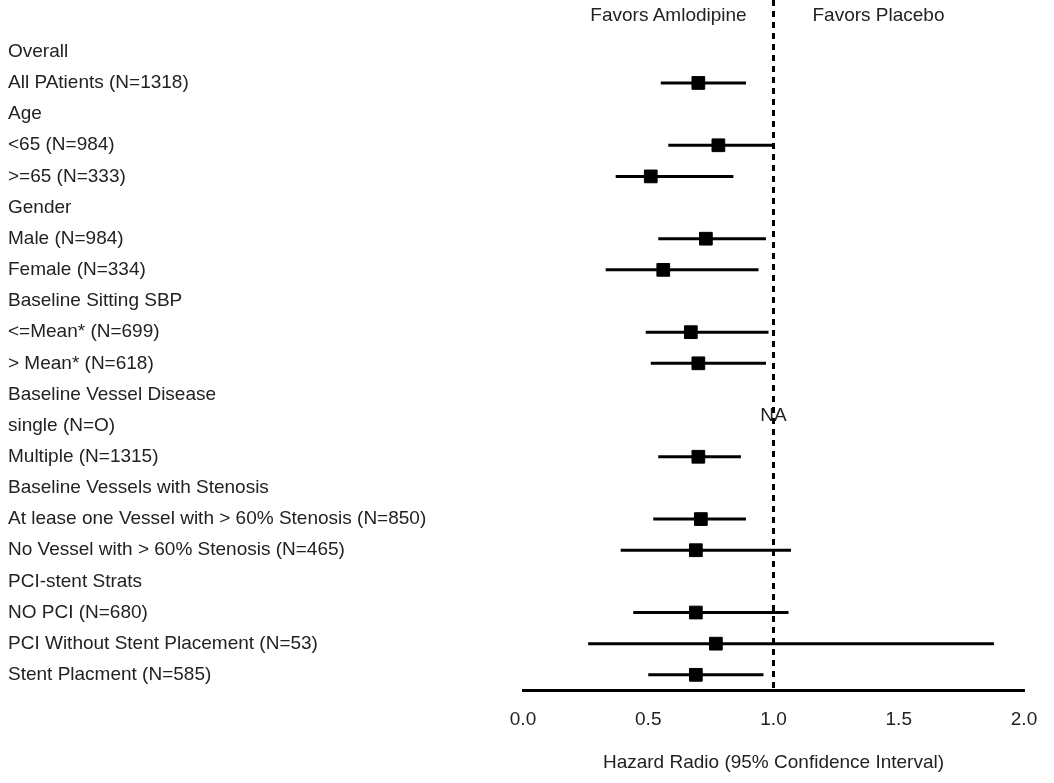  I want to click on annotation: NA, so click(774, 414).